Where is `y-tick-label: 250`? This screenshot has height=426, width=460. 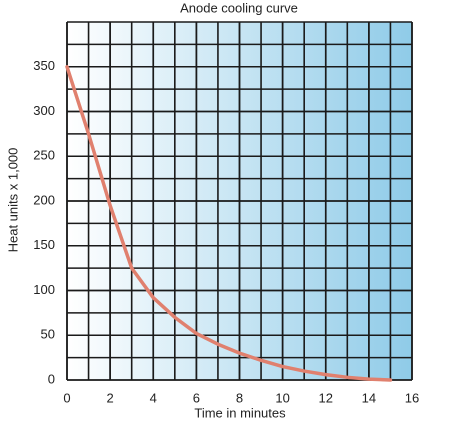 y-tick-label: 250 is located at coordinates (44, 155).